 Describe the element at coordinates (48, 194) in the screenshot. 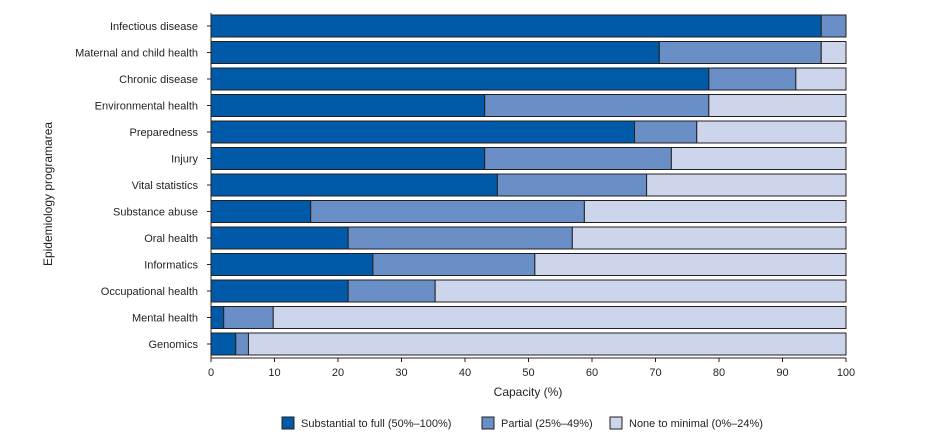

I see `y-axis-title: Epidemiology programarea` at that location.